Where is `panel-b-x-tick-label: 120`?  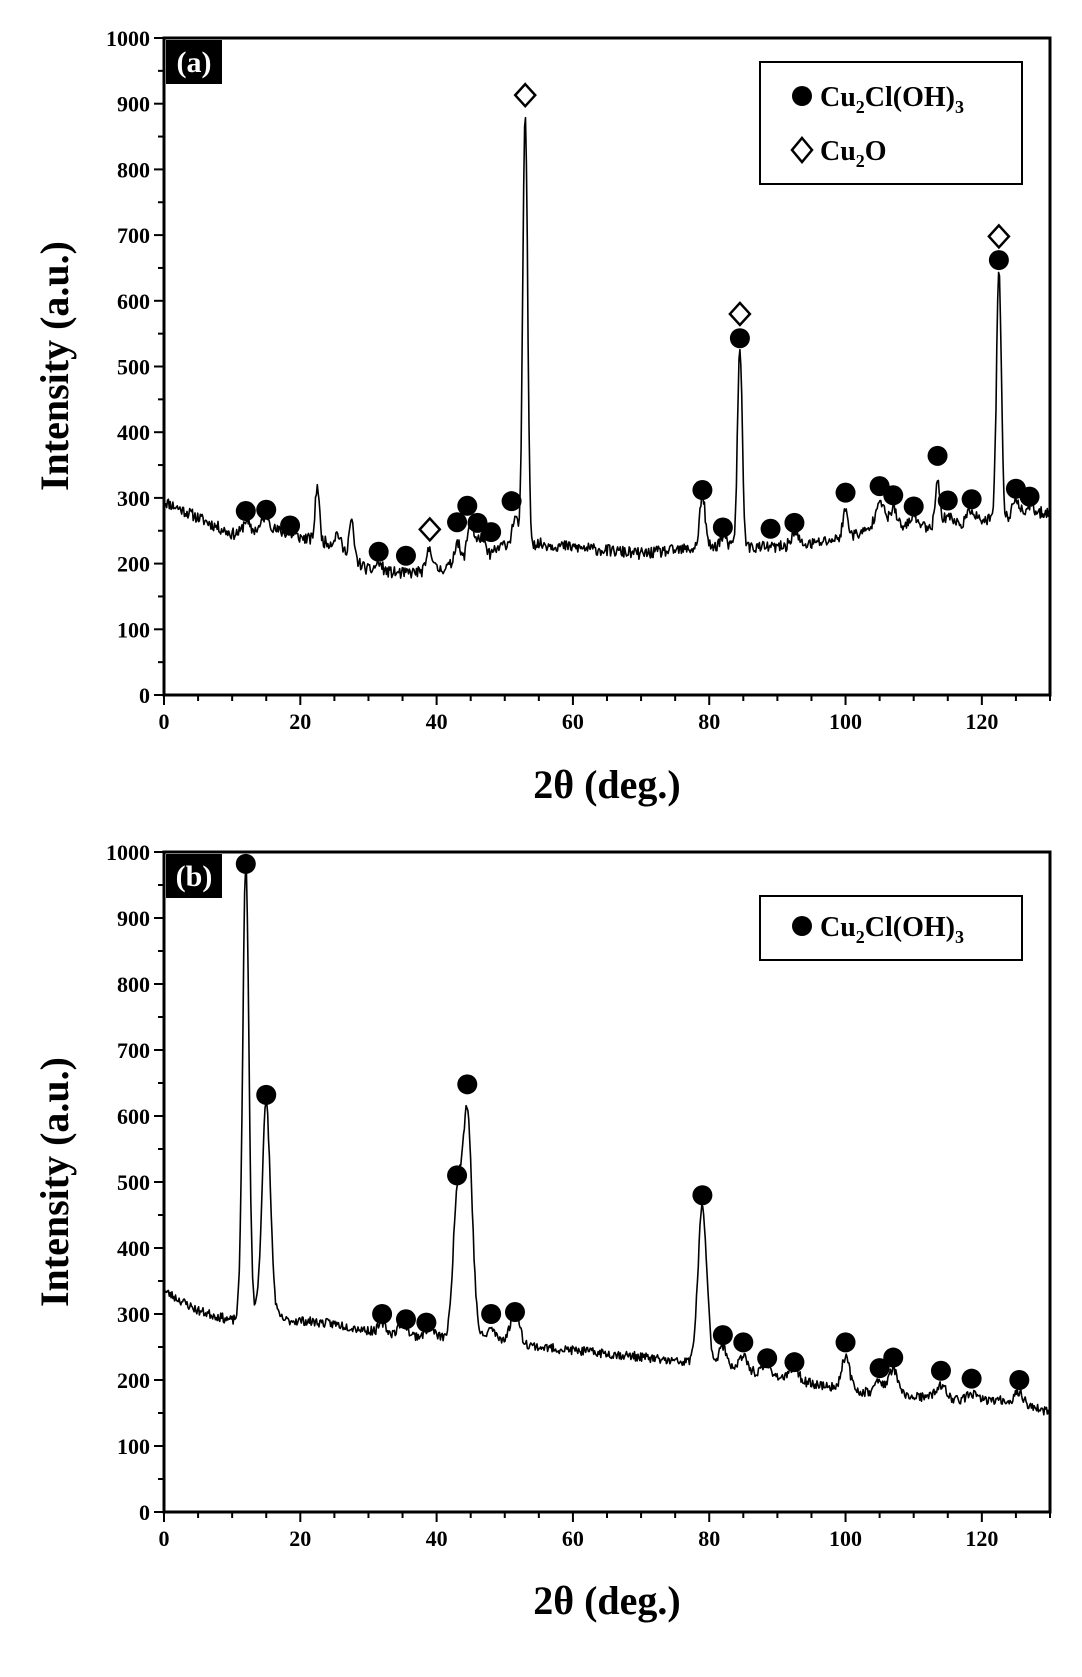
panel-b-x-tick-label: 120 is located at coordinates (981, 1538).